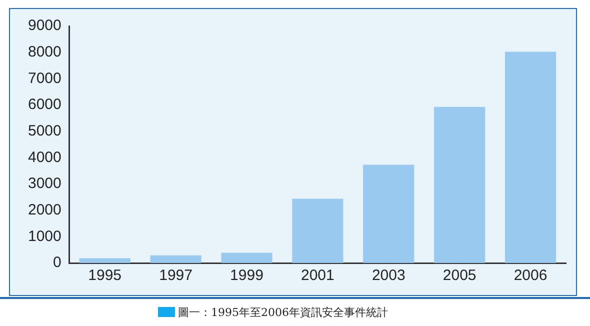  I want to click on y-tick-label: 8000, so click(45, 51).